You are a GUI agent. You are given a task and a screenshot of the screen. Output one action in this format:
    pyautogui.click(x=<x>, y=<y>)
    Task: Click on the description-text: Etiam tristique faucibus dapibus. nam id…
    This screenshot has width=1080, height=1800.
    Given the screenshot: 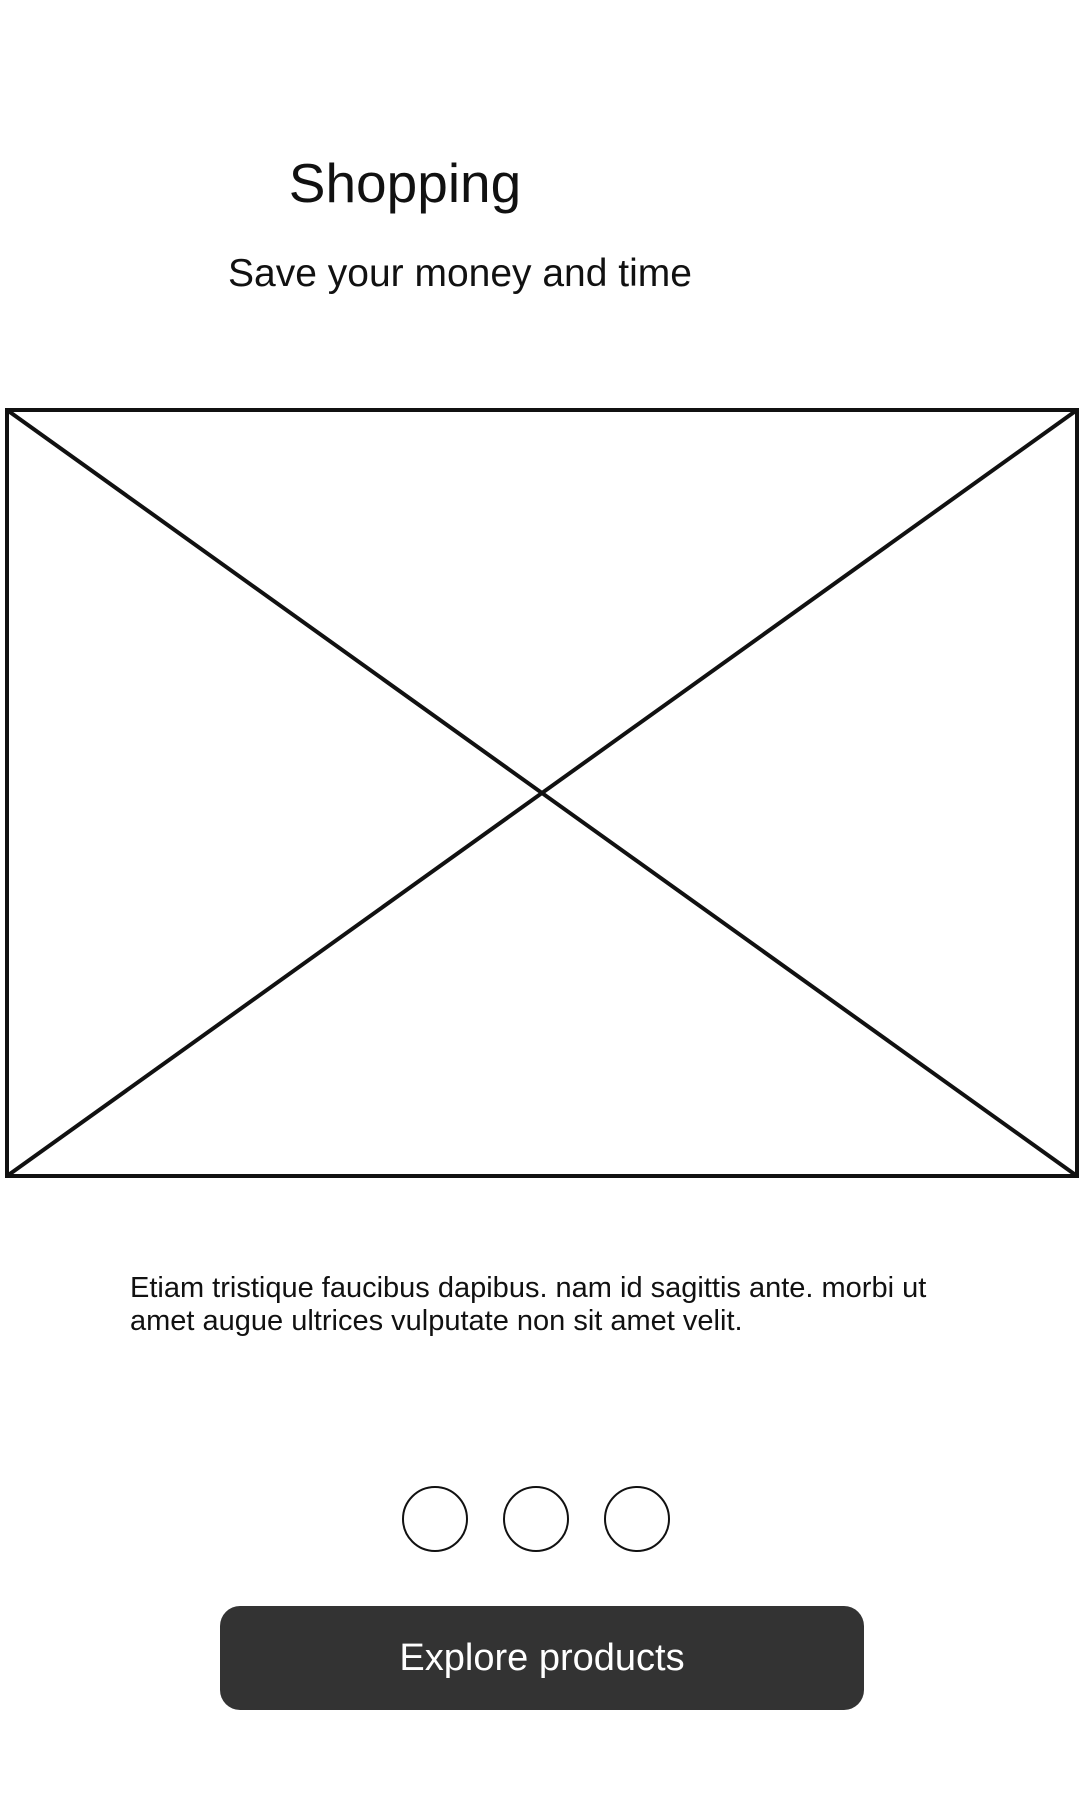 What is the action you would take?
    pyautogui.click(x=528, y=1304)
    